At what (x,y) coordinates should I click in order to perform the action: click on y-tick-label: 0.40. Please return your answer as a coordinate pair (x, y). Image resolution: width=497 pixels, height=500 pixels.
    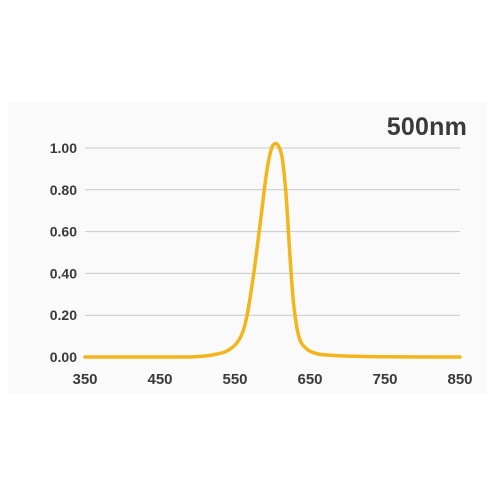
    Looking at the image, I should click on (63, 273).